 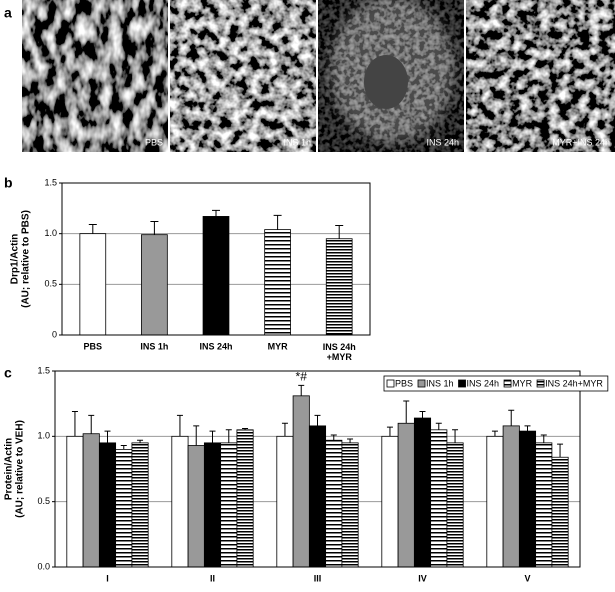 What do you see at coordinates (483, 383) in the screenshot?
I see `legend-label: INS 24h` at bounding box center [483, 383].